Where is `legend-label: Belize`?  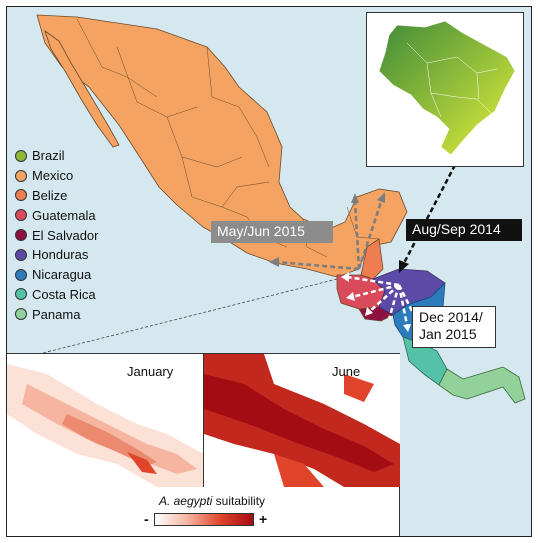 legend-label: Belize is located at coordinates (50, 195).